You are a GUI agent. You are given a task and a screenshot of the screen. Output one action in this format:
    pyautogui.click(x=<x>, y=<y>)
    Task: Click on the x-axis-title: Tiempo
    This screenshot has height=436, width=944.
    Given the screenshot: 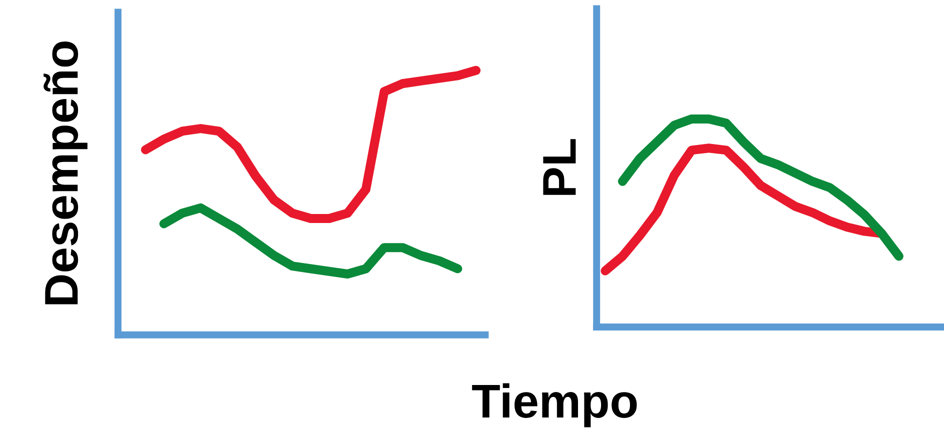 What is the action you would take?
    pyautogui.click(x=554, y=405)
    